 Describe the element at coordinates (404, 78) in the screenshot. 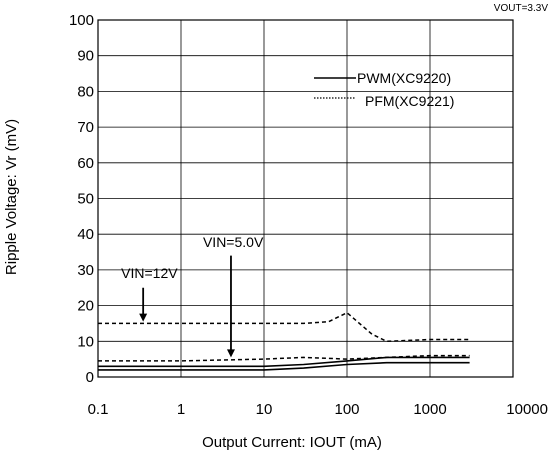

I see `legend-pwm-label: PWM(XC9220)` at that location.